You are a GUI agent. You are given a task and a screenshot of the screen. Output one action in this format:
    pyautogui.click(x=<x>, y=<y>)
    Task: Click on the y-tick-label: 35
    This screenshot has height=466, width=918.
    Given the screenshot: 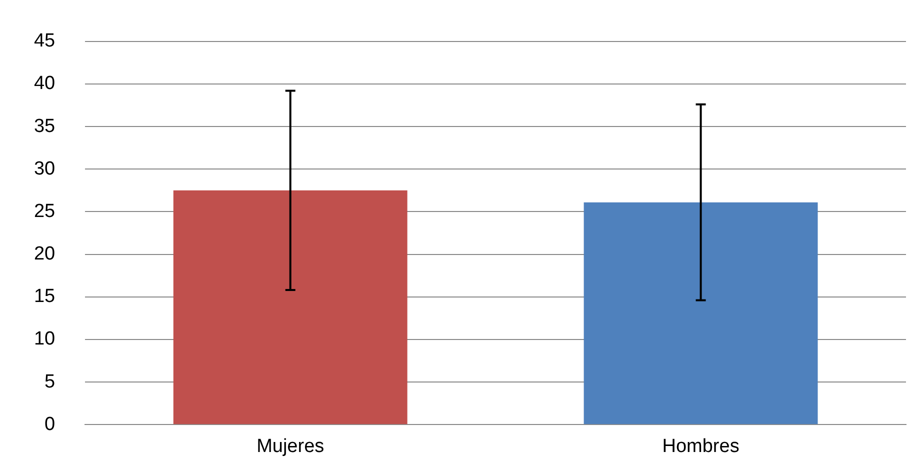 What is the action you would take?
    pyautogui.click(x=45, y=126)
    